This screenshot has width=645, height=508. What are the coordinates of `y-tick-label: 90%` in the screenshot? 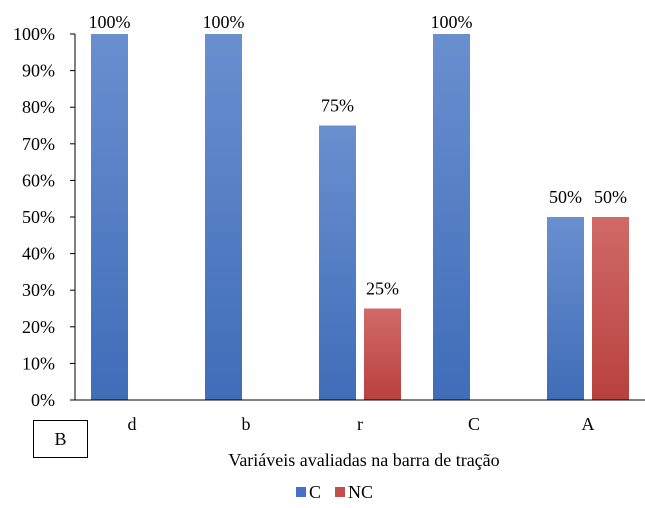 It's located at (38, 71).